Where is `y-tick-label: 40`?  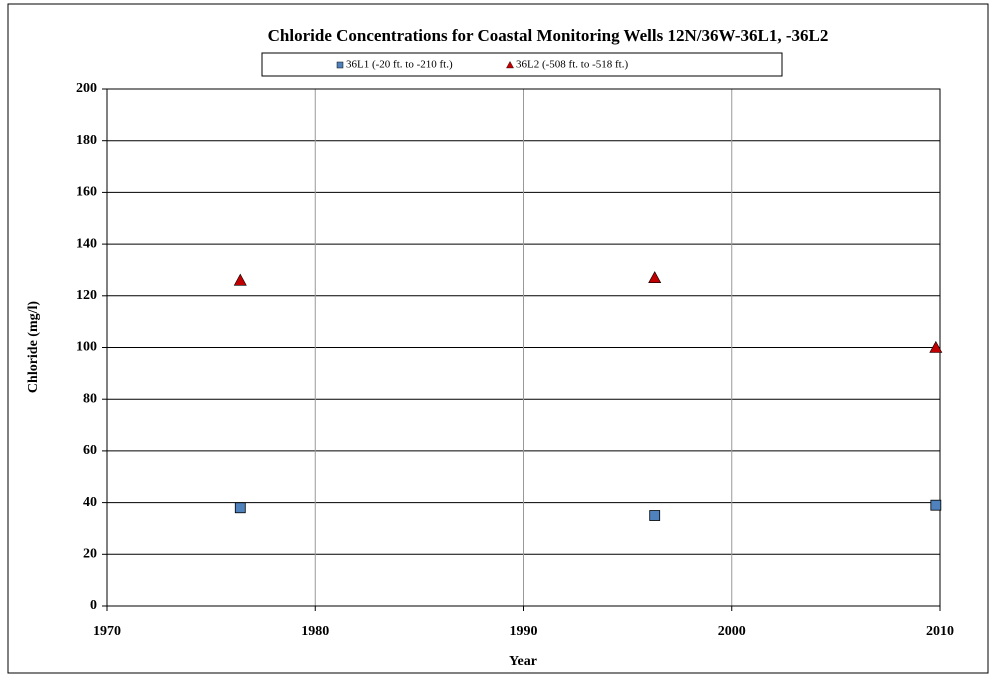
y-tick-label: 40 is located at coordinates (90, 502).